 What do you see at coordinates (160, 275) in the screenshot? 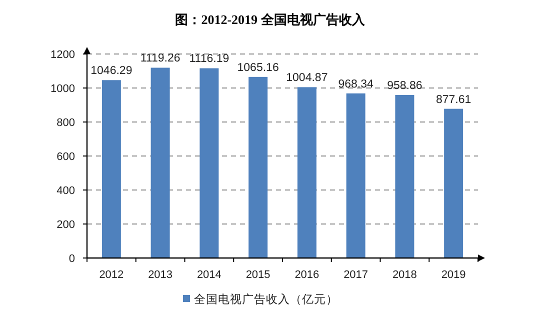
I see `x-tick-label: 2013` at bounding box center [160, 275].